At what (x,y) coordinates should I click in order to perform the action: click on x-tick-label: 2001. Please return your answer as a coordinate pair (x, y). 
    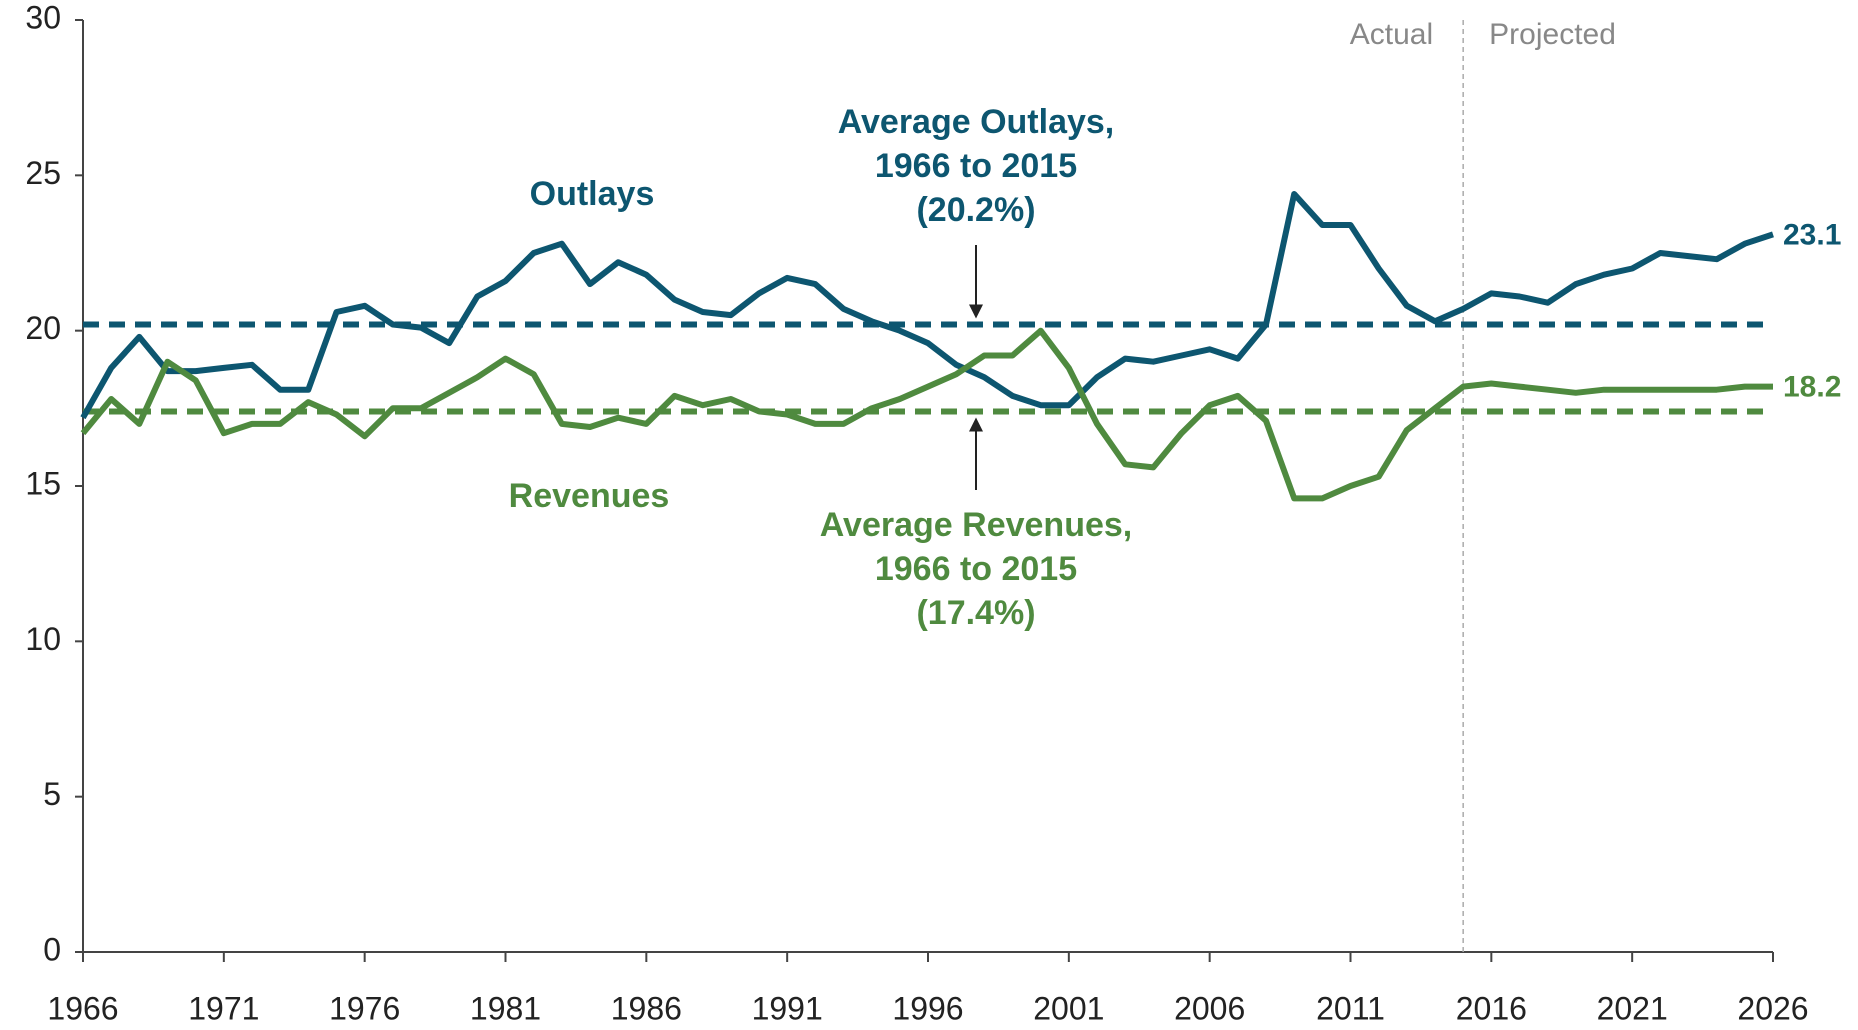
    Looking at the image, I should click on (1068, 1008).